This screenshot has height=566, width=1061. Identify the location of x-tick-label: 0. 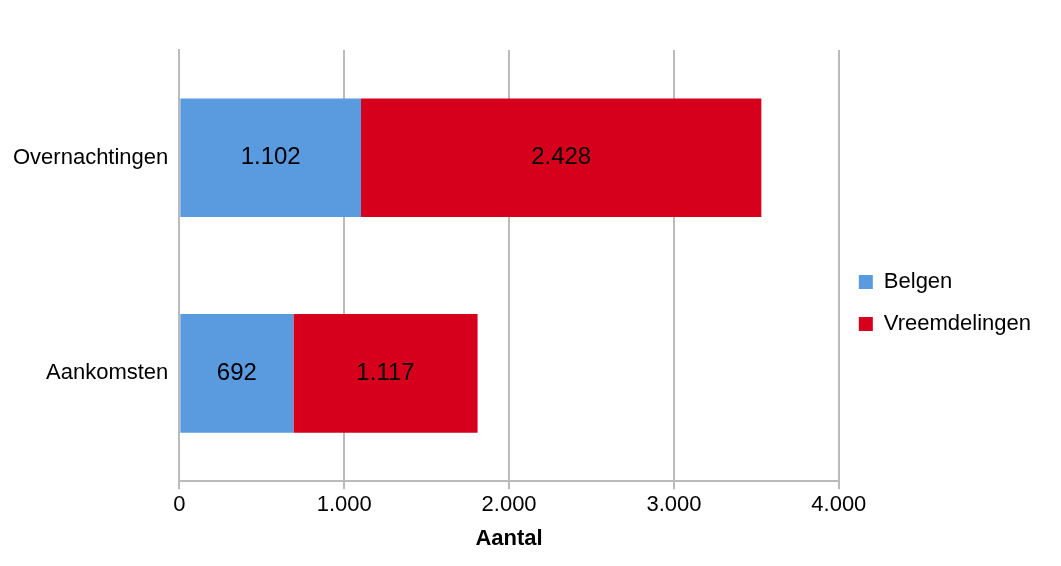
(179, 504).